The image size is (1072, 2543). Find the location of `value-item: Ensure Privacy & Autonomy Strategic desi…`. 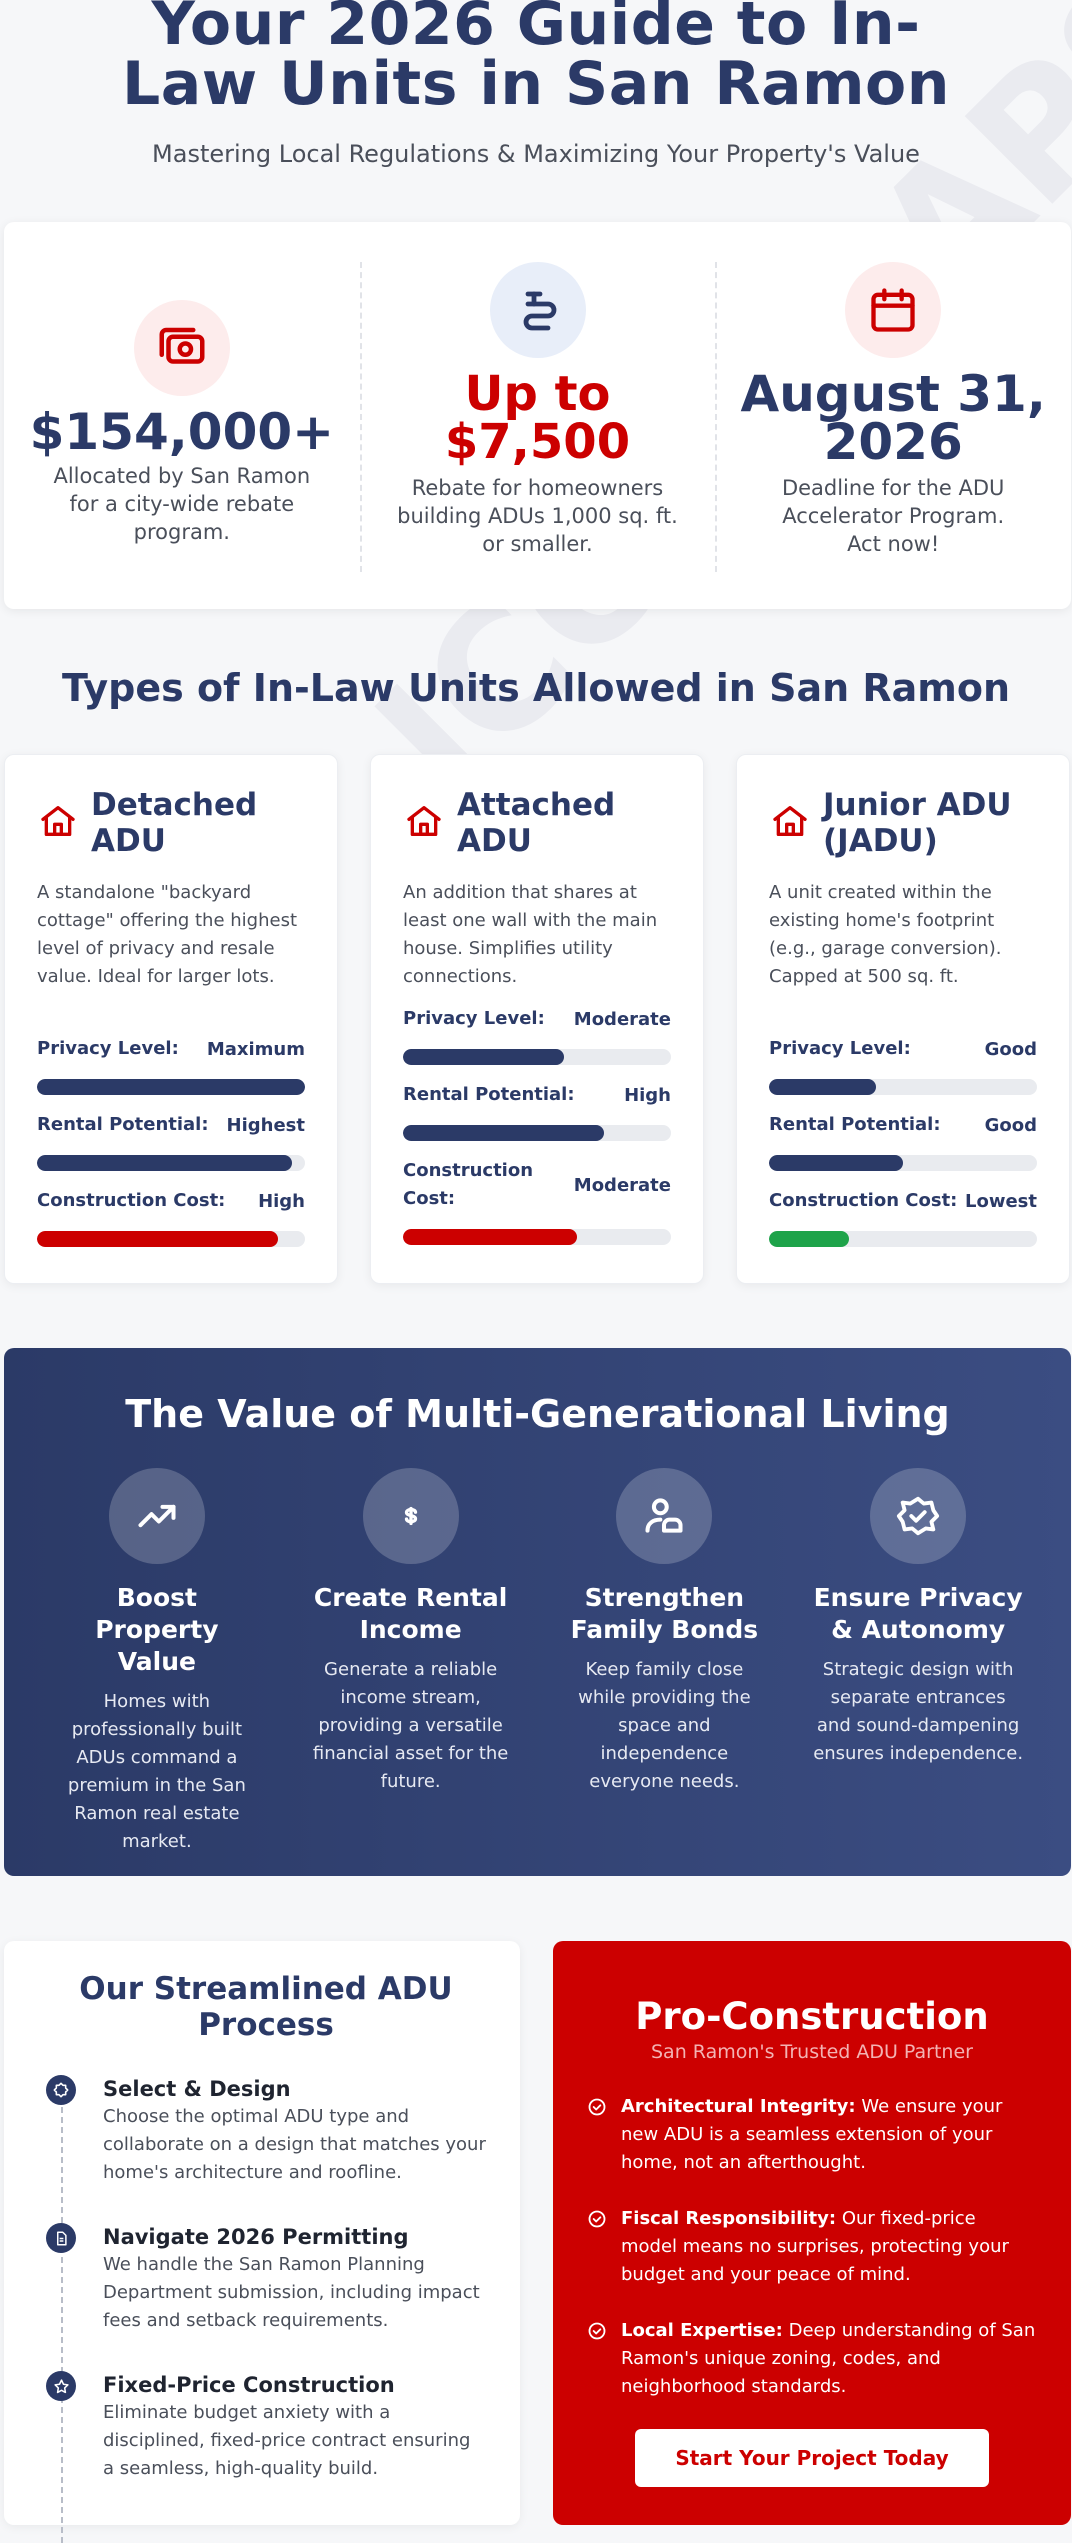

value-item: Ensure Privacy & Autonomy Strategic desi… is located at coordinates (918, 1662).